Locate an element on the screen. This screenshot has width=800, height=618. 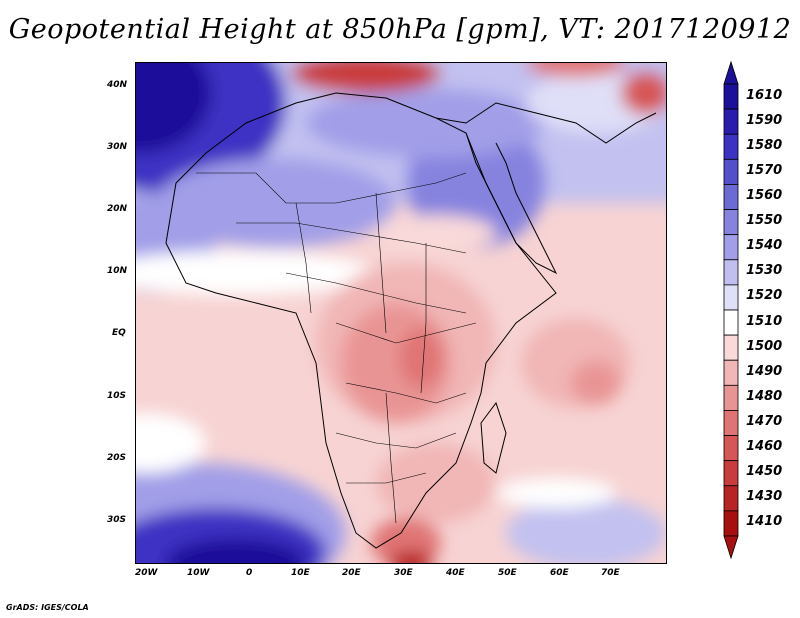
colorbar-label: 1480 is located at coordinates (764, 396).